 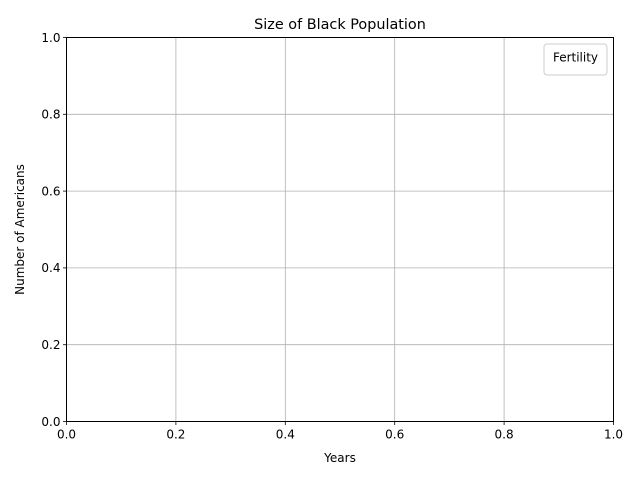 What do you see at coordinates (504, 435) in the screenshot?
I see `x-tick-label: 0.8` at bounding box center [504, 435].